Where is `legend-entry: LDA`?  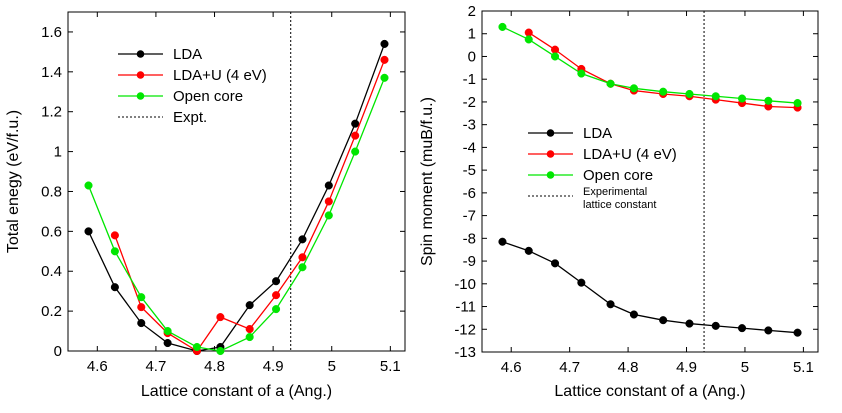 legend-entry: LDA is located at coordinates (570, 133).